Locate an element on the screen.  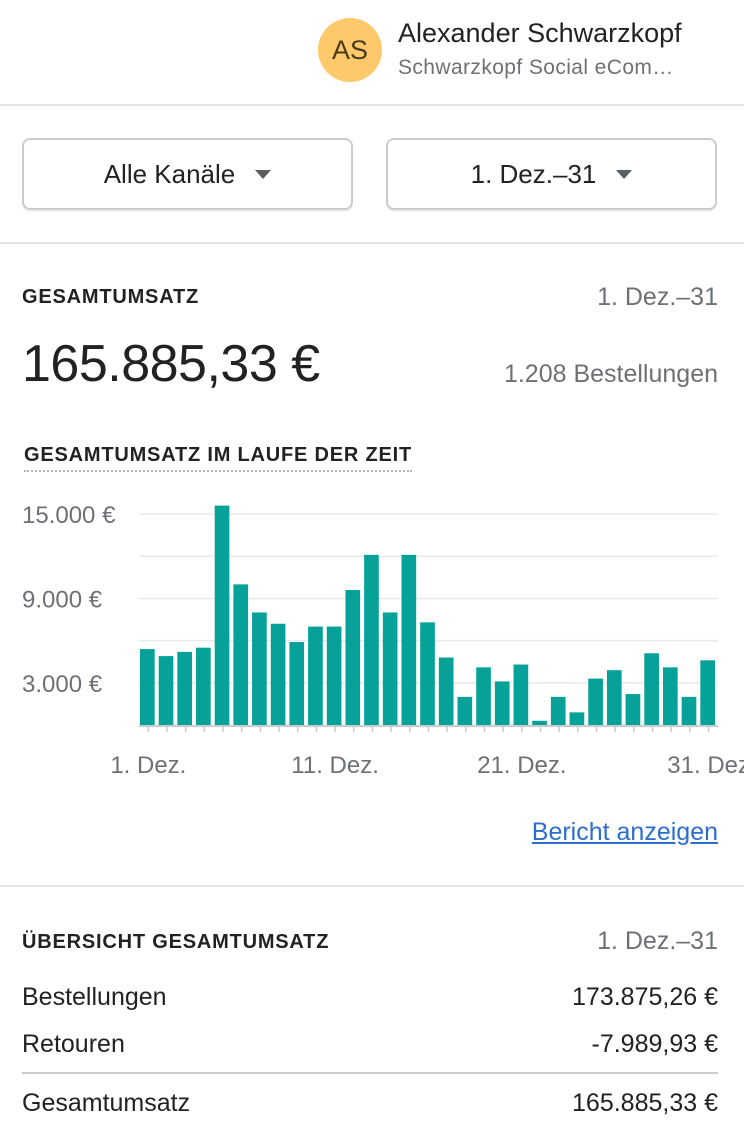
orders-label: Bestellungen is located at coordinates (94, 997).